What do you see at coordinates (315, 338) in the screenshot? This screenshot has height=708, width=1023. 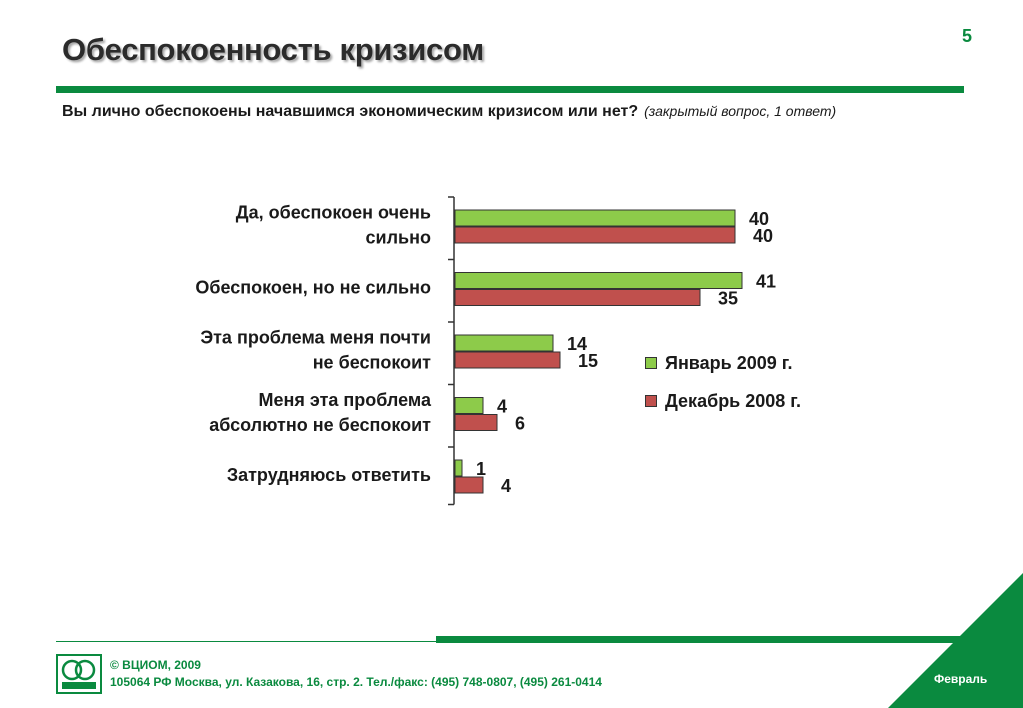 I see `category-label: Эта проблема меня почти` at bounding box center [315, 338].